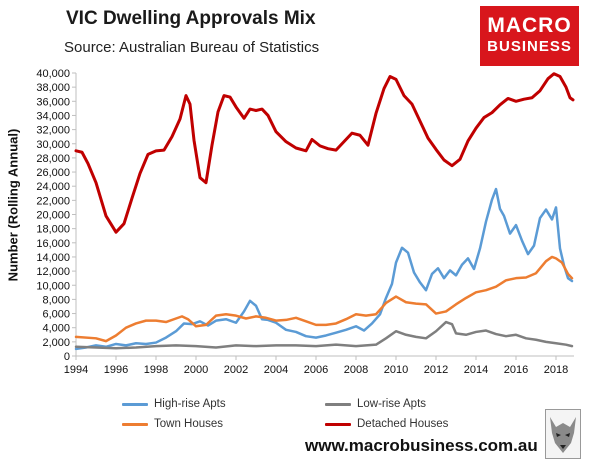 This screenshot has height=467, width=590. I want to click on x-tick-label: 1996, so click(116, 370).